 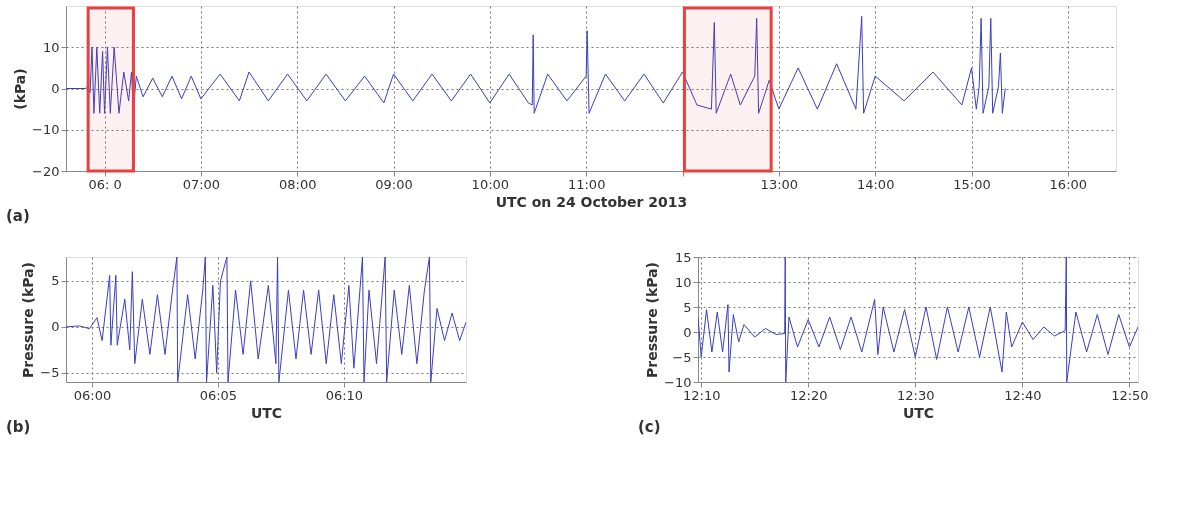 I want to click on line-series, so click(x=266, y=319).